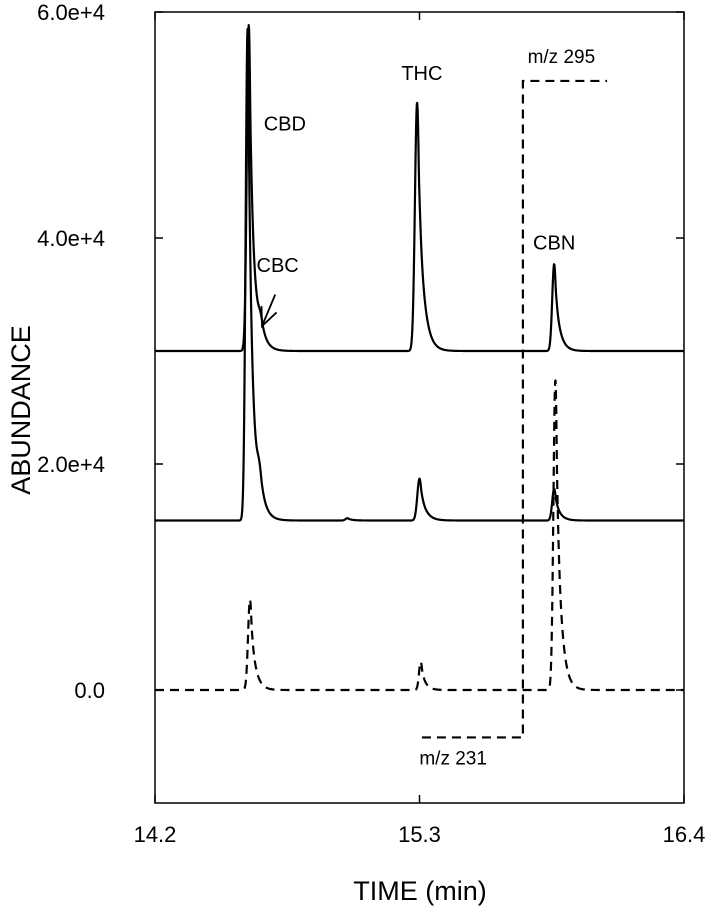  Describe the element at coordinates (453, 759) in the screenshot. I see `annotation-5: m/z 231` at that location.